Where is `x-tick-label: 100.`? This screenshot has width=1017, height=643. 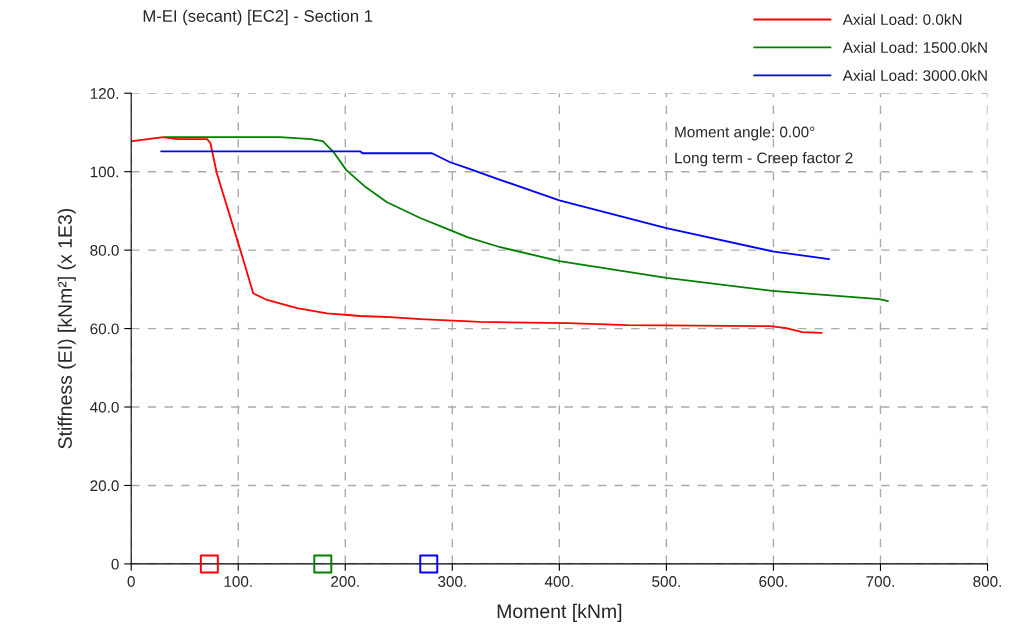 x-tick-label: 100. is located at coordinates (238, 581).